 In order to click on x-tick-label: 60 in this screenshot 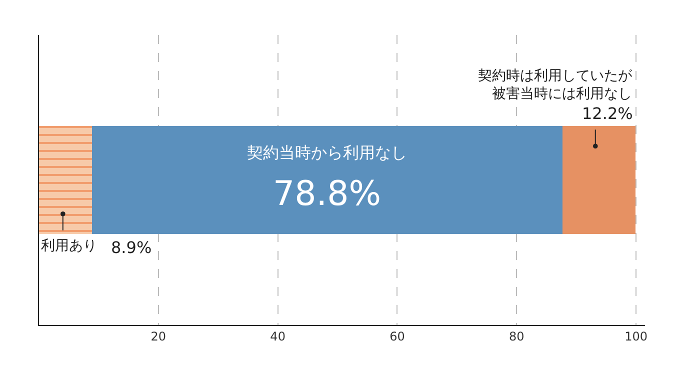, I will do `click(397, 336)`.